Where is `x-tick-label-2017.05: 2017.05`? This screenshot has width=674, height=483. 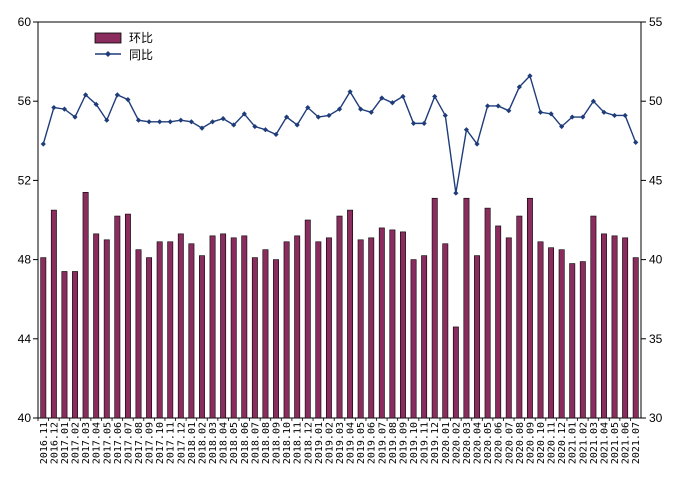
x-tick-label-2017.05: 2017.05 is located at coordinates (107, 443).